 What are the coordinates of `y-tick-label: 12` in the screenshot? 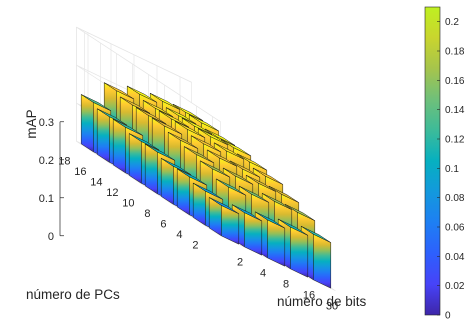 It's located at (112, 193).